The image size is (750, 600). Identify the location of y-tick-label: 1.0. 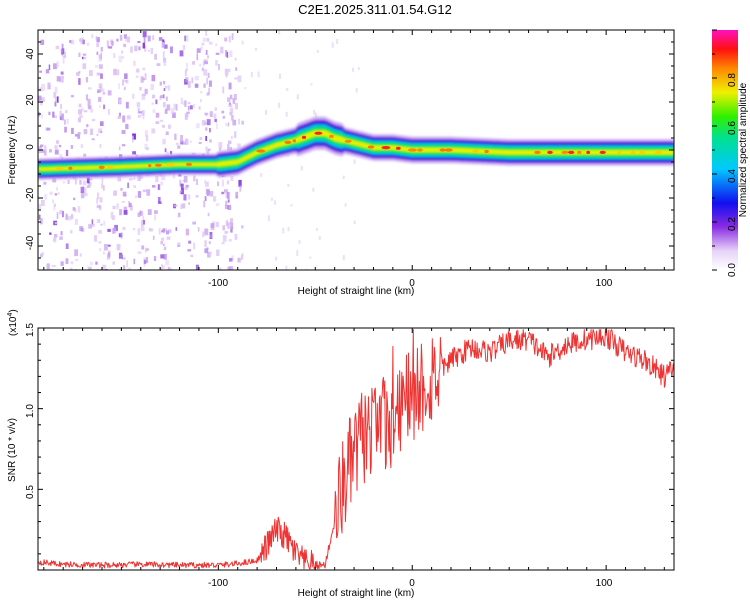
(30, 411).